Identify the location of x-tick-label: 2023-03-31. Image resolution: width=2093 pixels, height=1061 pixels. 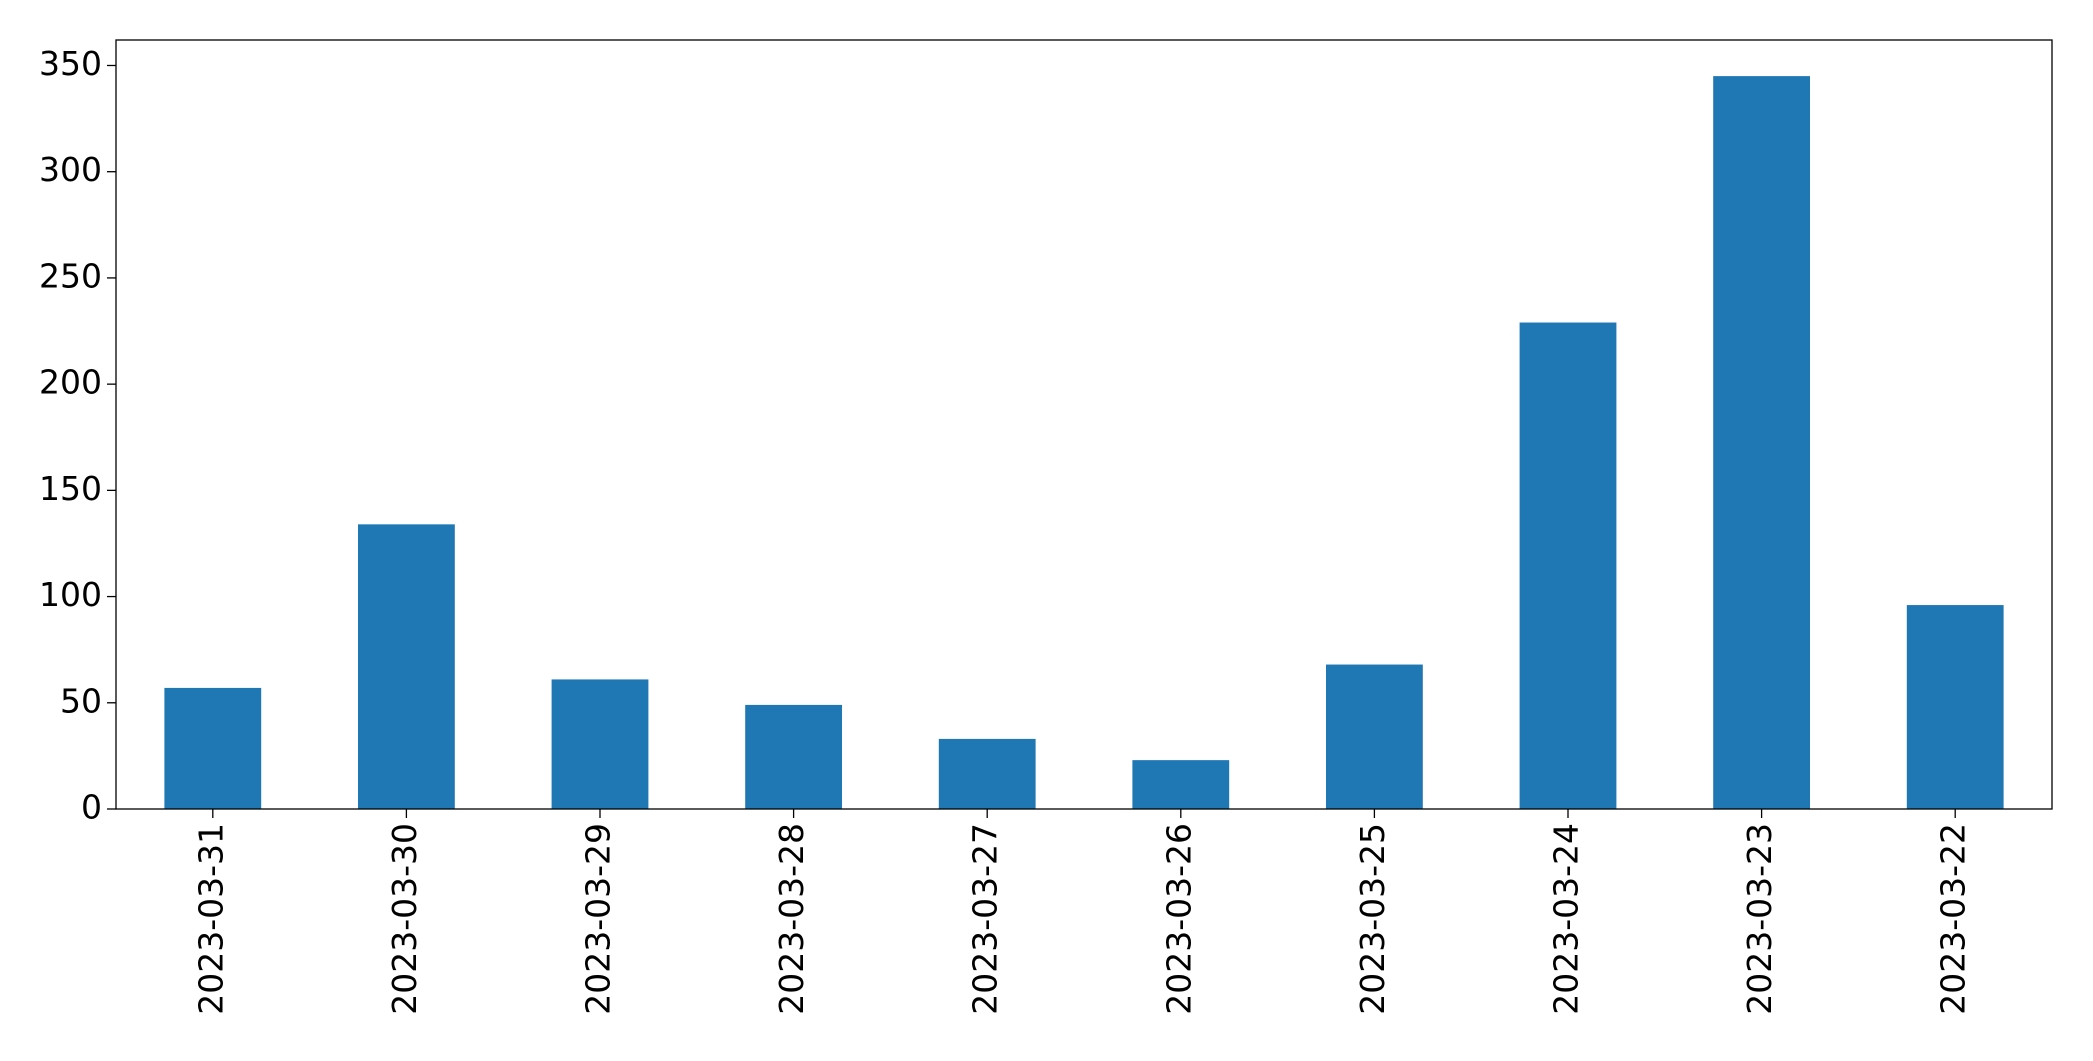
(210, 919).